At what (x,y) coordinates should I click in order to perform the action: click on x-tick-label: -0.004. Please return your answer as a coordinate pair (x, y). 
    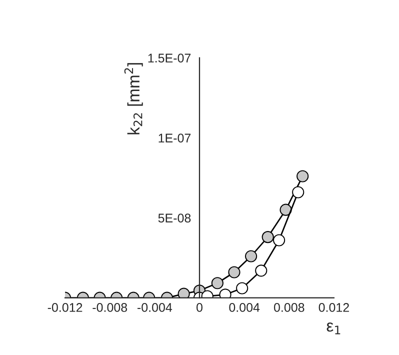
    Looking at the image, I should click on (155, 307).